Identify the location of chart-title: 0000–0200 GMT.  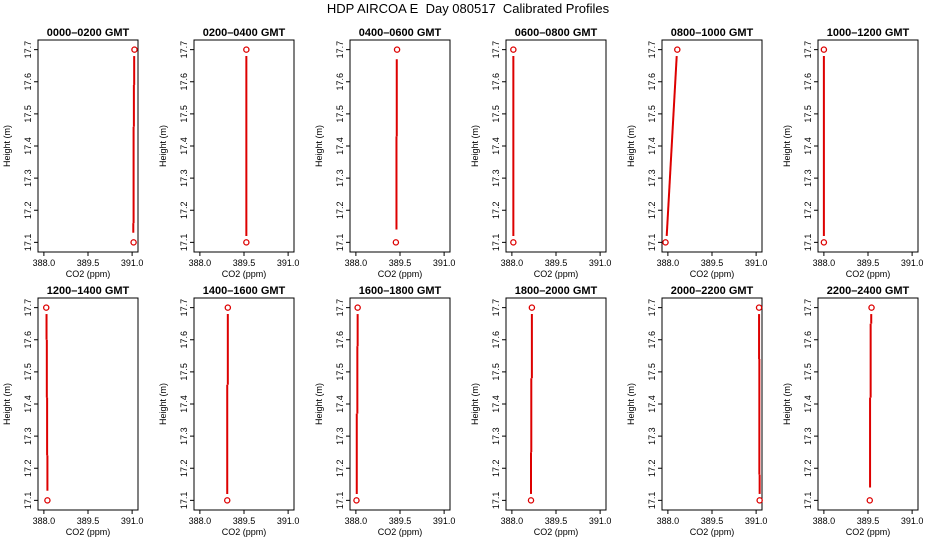
(88, 33).